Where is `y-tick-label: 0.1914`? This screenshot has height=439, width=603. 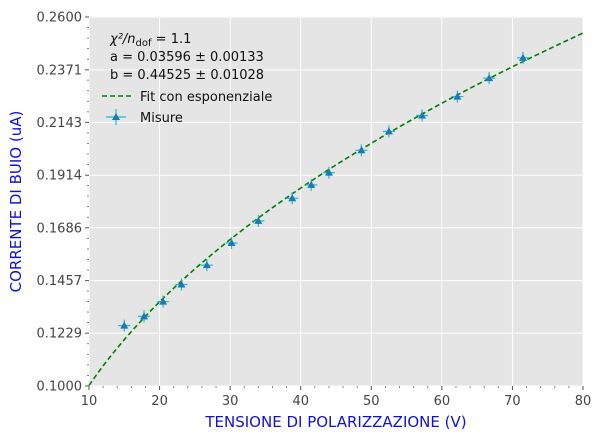
y-tick-label: 0.1914 is located at coordinates (60, 176).